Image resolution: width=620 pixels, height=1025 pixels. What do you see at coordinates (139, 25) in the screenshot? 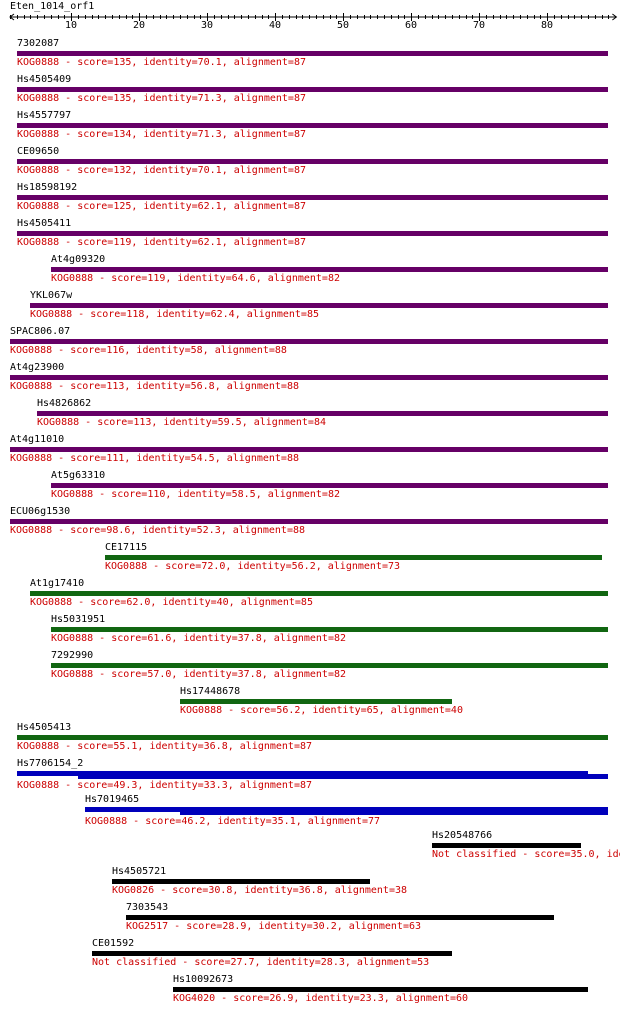
I see `ruler-tick-label: 20` at bounding box center [139, 25].